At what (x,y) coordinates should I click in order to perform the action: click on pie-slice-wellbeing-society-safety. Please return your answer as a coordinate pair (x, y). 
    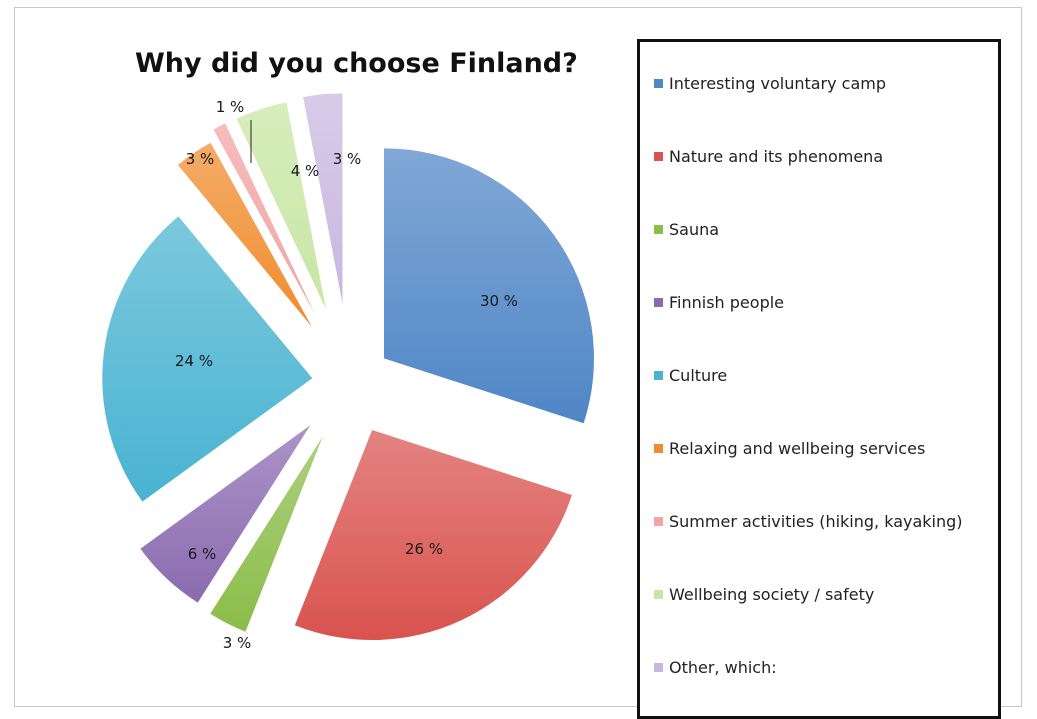
    Looking at the image, I should click on (281, 205).